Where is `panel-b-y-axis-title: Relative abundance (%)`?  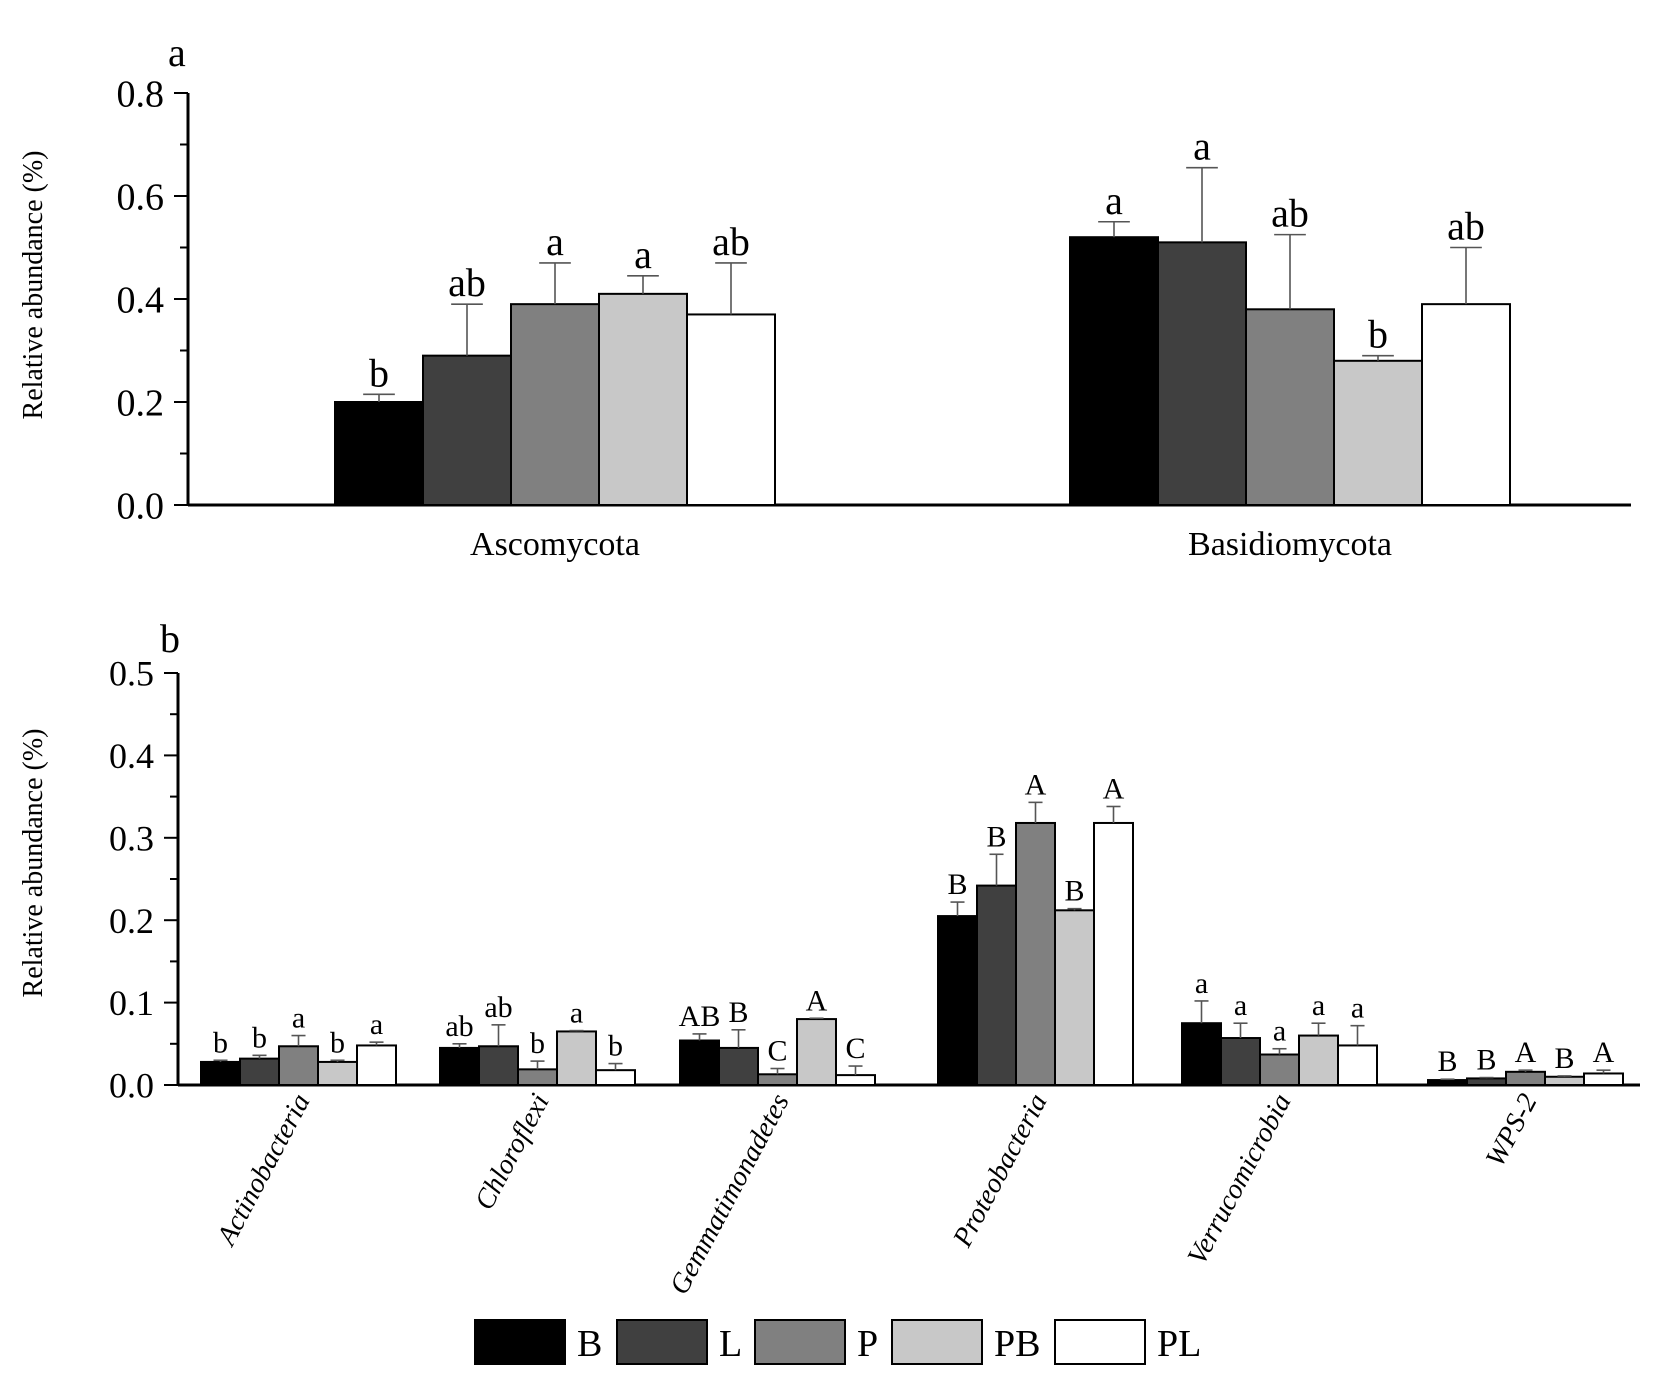
panel-b-y-axis-title: Relative abundance (%) is located at coordinates (33, 863).